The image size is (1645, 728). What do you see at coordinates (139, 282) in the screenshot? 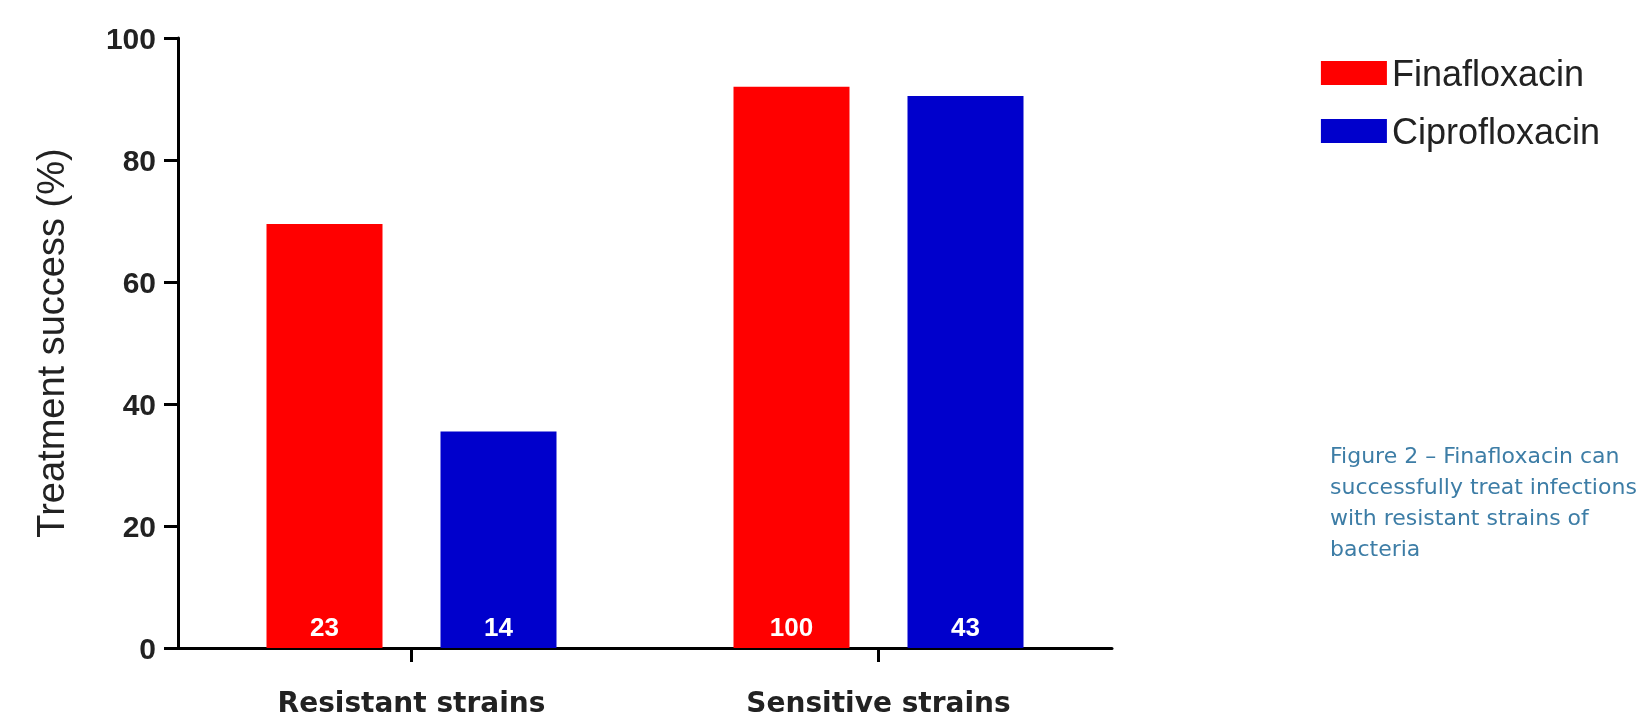
I see `y-tick-label: 60` at bounding box center [139, 282].